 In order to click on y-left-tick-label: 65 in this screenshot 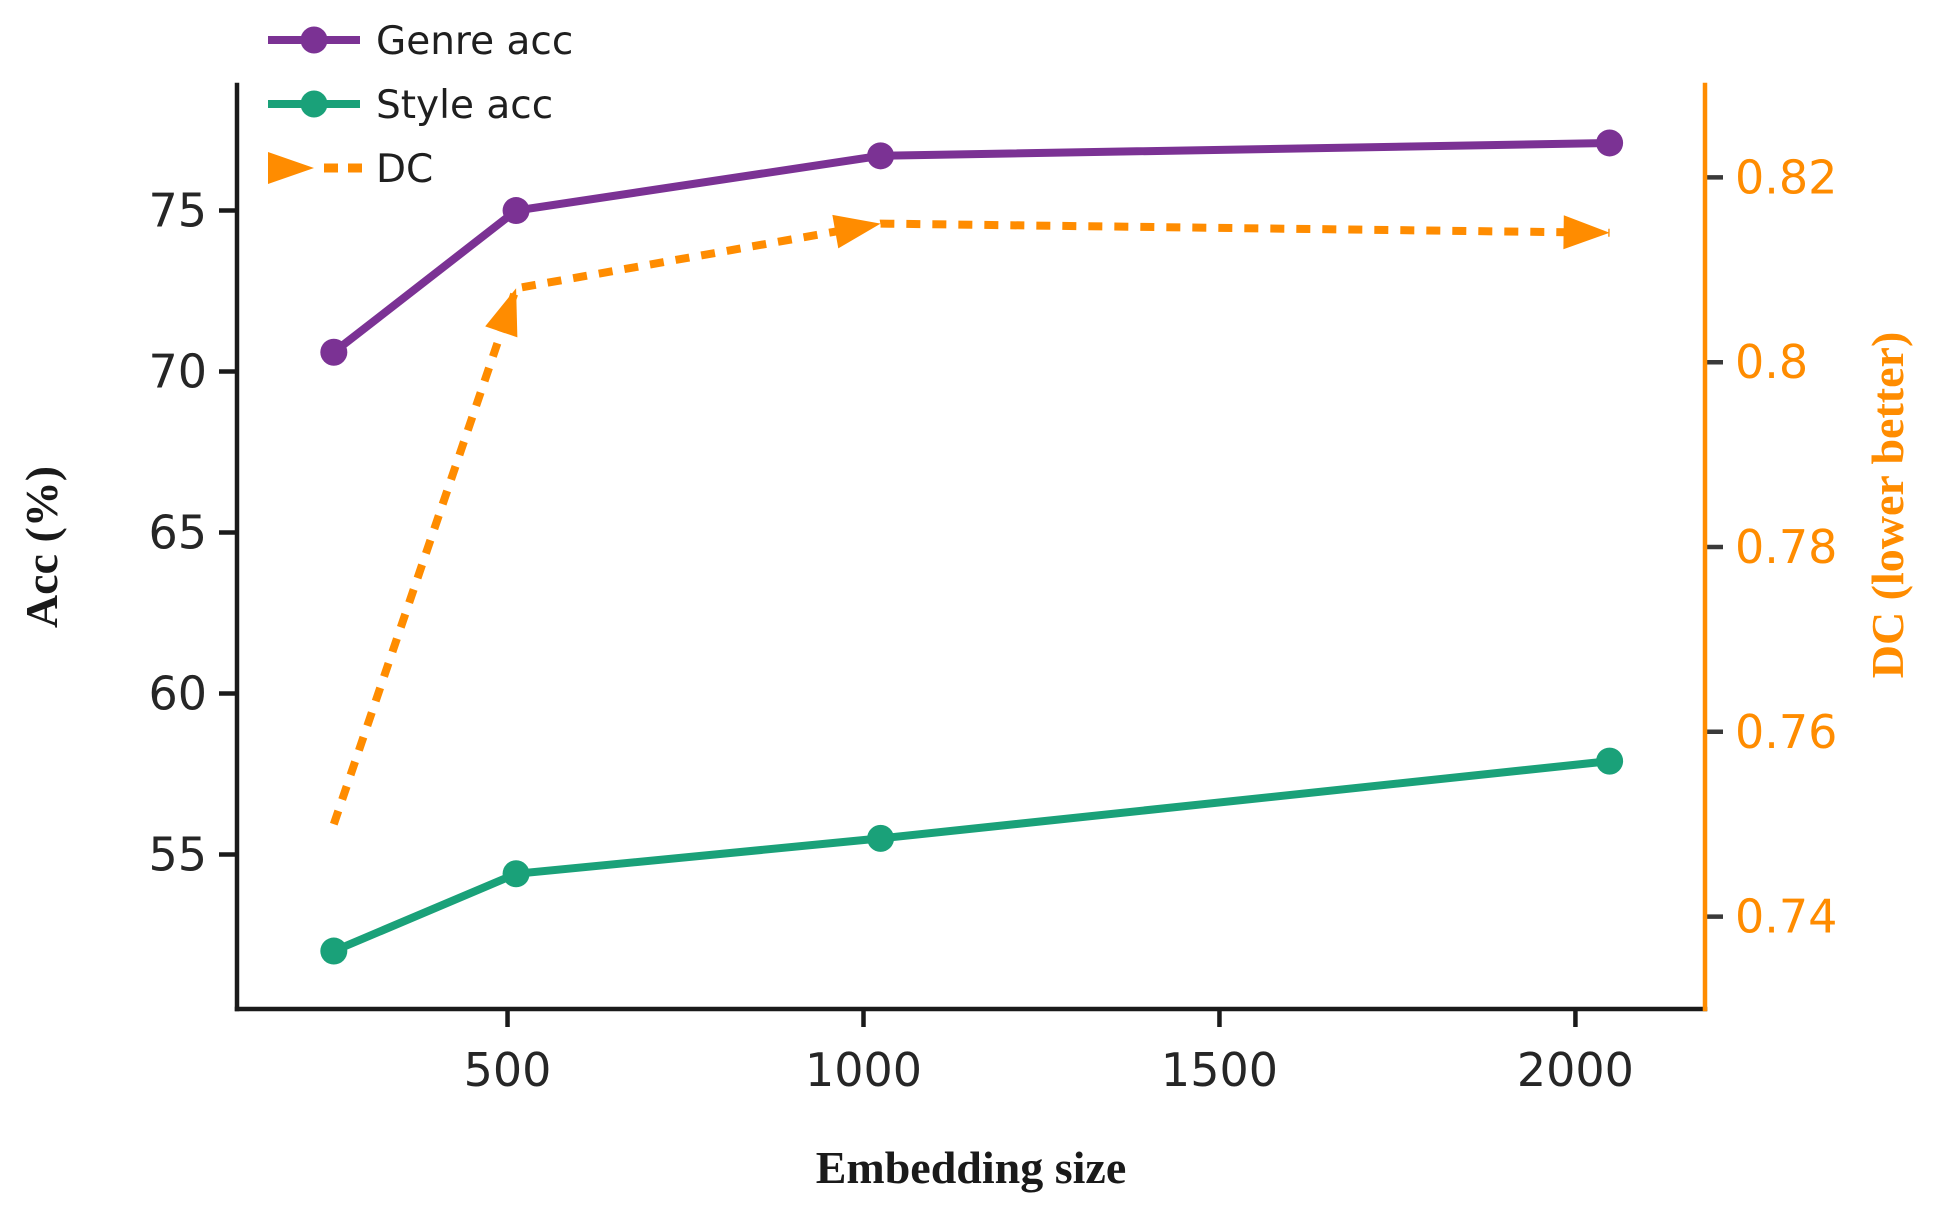, I will do `click(177, 533)`.